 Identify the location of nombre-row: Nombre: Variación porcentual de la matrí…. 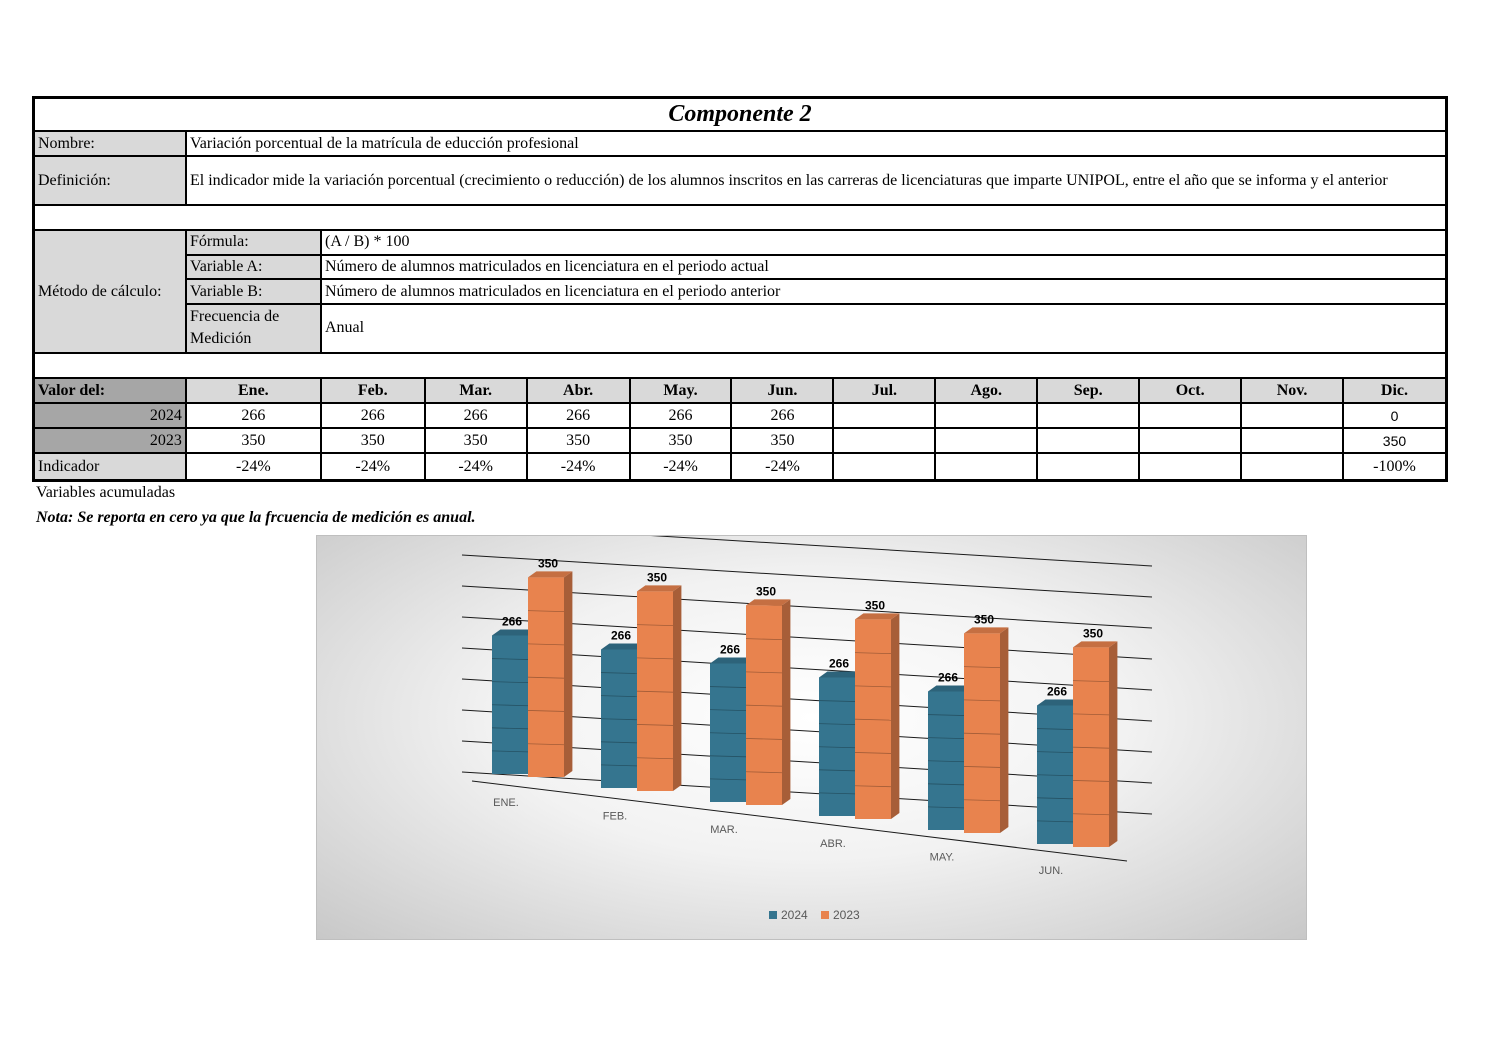
(740, 144).